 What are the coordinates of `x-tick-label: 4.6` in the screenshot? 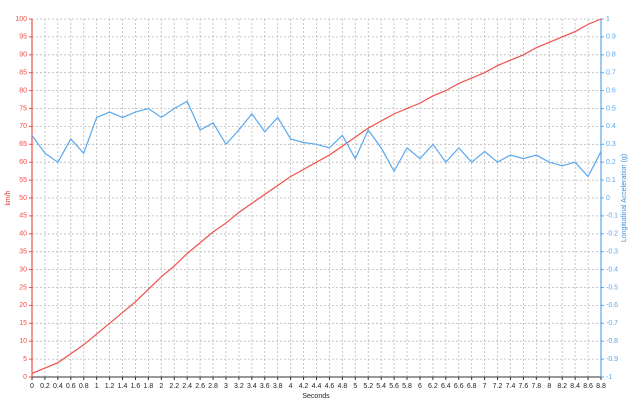 It's located at (330, 386).